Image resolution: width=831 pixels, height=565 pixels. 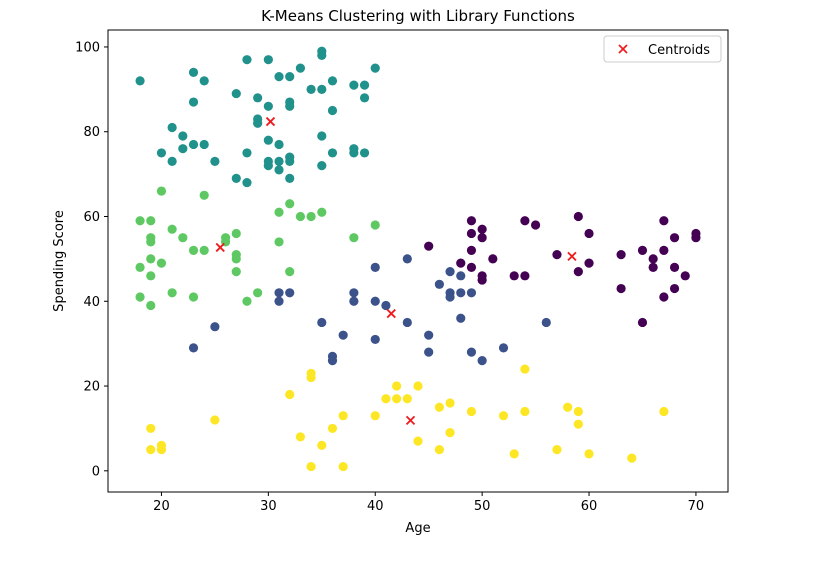 I want to click on y-tick-label: 20, so click(x=91, y=387).